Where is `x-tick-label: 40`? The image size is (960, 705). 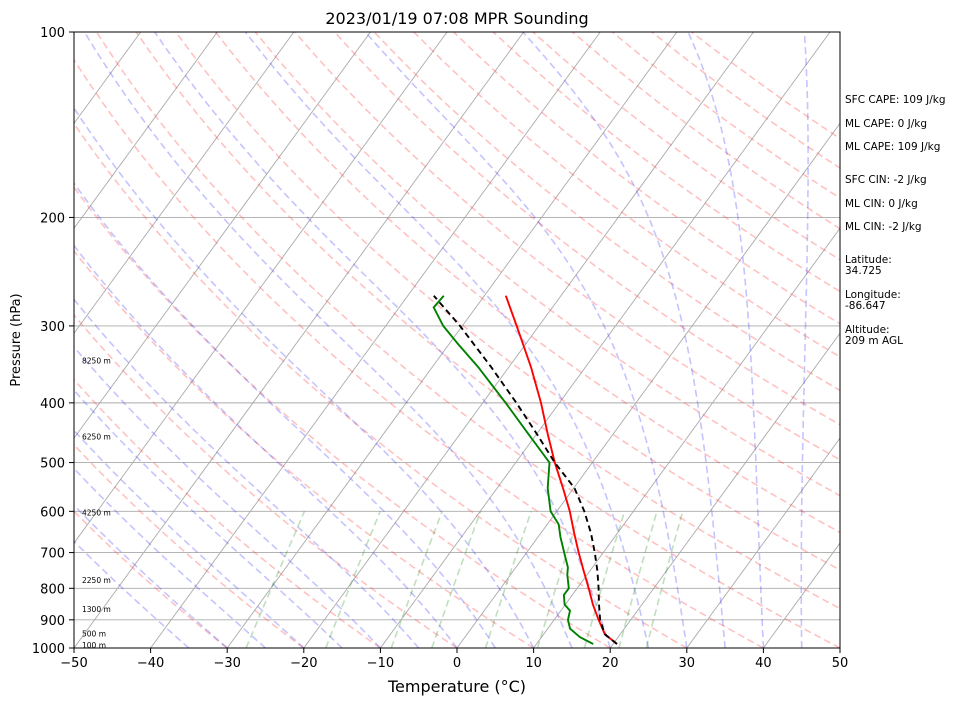 x-tick-label: 40 is located at coordinates (763, 663).